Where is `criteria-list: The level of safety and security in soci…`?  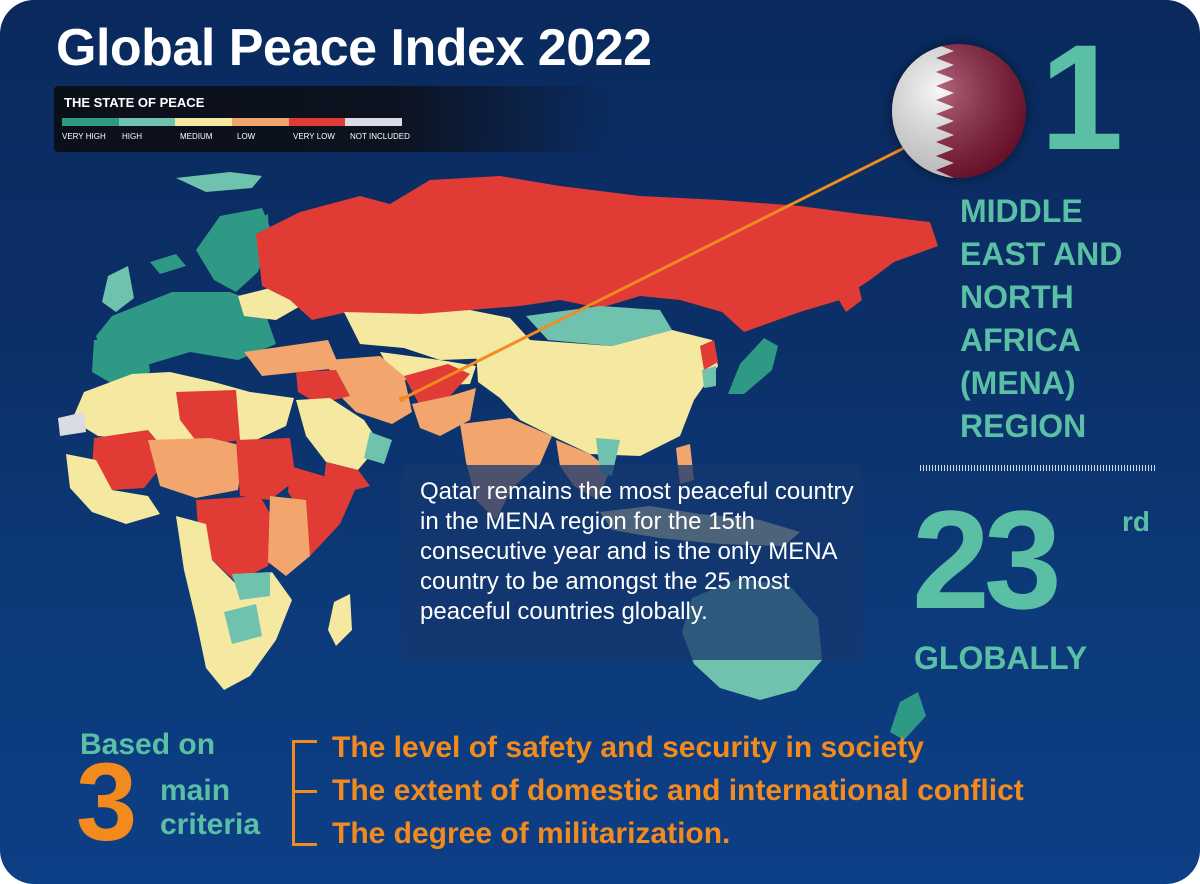 criteria-list: The level of safety and security in soci… is located at coordinates (678, 790).